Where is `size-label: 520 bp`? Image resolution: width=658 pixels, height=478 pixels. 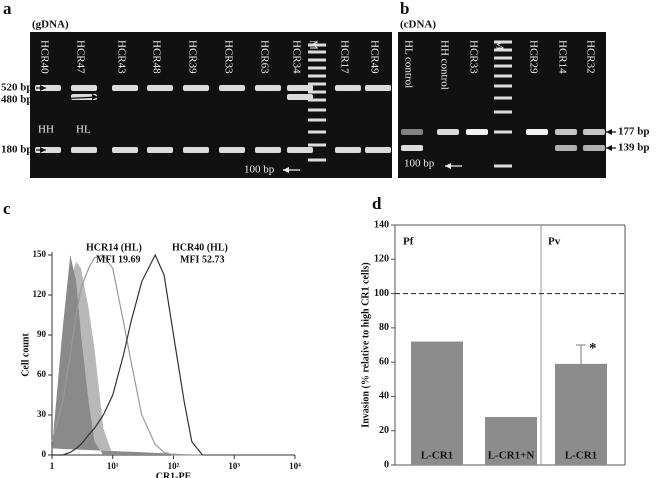
size-label: 520 bp is located at coordinates (17, 88).